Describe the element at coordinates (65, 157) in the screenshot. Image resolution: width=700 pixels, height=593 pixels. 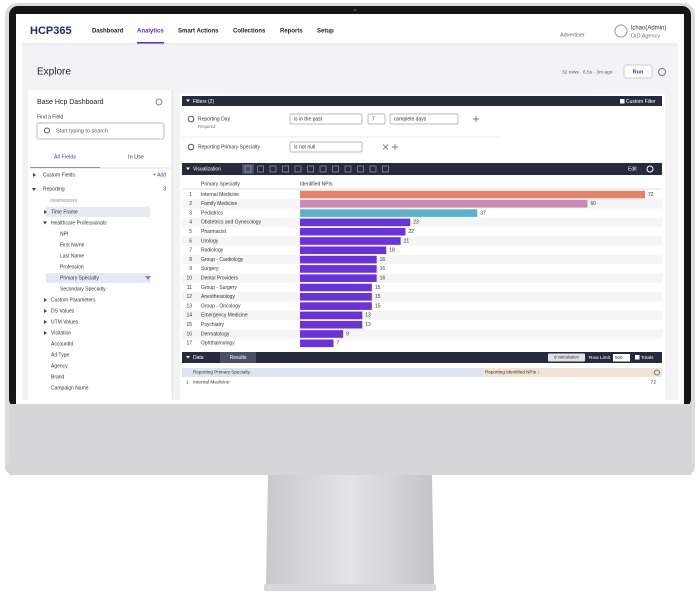
I see `tab: All Fields` at that location.